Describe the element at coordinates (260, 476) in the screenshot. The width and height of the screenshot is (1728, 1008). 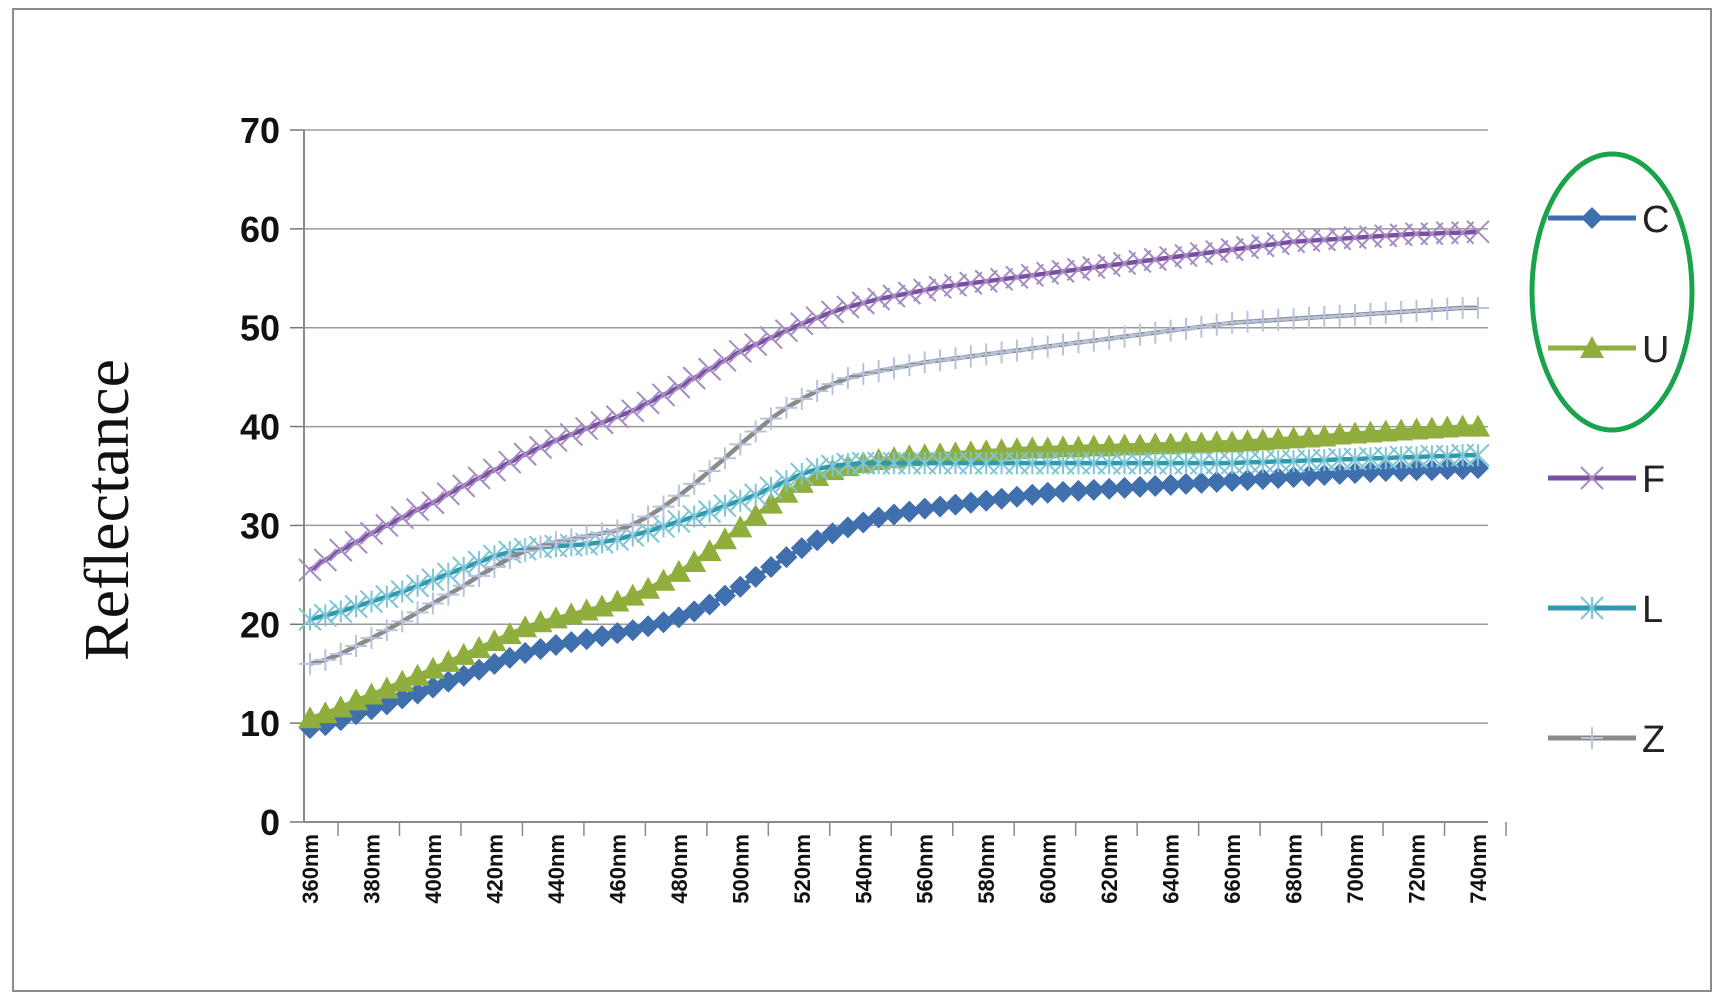
I see `y-tick-labels: 0 10 20 30 40 50 60 70` at that location.